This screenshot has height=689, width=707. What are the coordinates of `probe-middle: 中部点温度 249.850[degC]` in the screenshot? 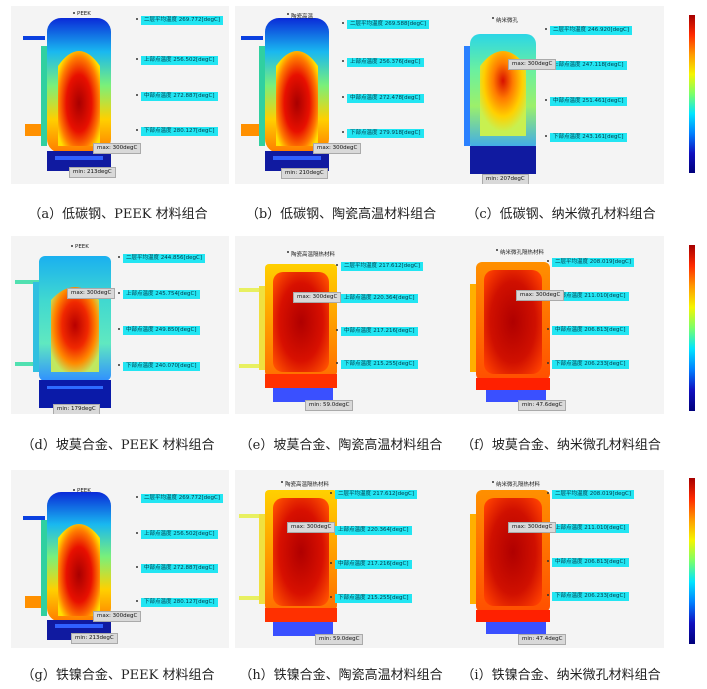 It's located at (159, 330).